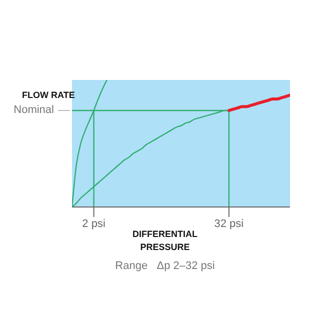 The width and height of the screenshot is (320, 320). What do you see at coordinates (34, 110) in the screenshot?
I see `ref-line-label: Nominal` at bounding box center [34, 110].